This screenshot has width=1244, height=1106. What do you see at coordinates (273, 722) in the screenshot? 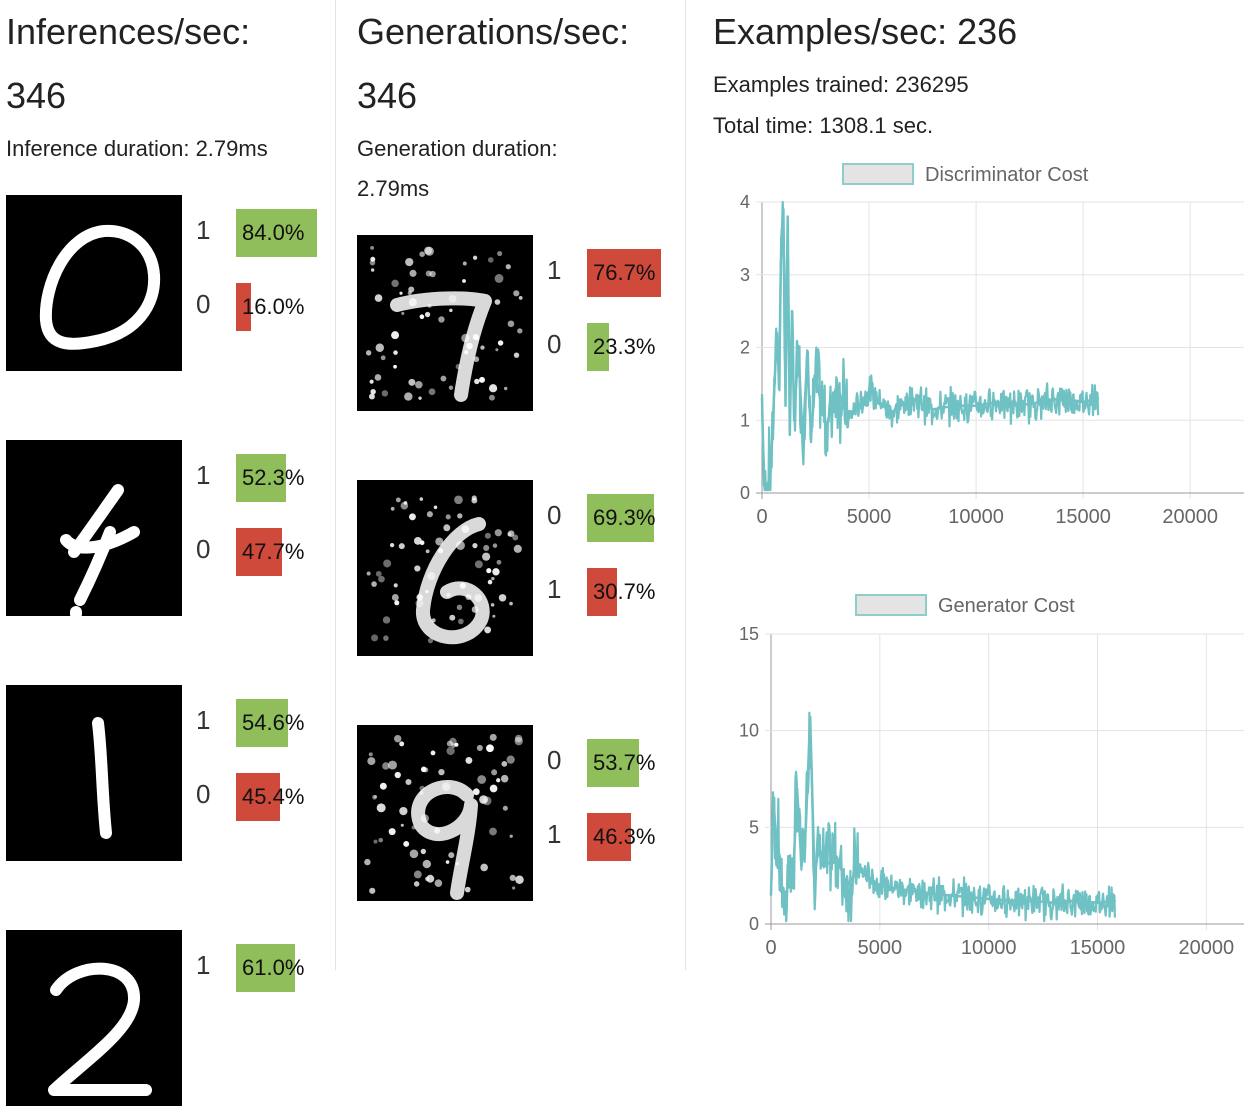
I see `prediction-percent: 54.6%` at bounding box center [273, 722].